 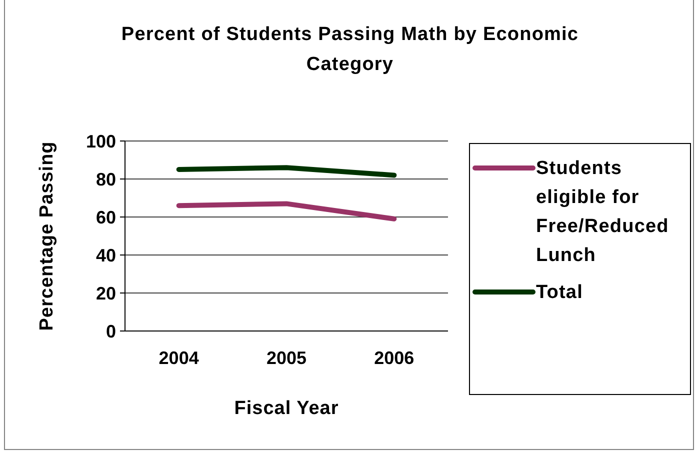 I want to click on chart-title: Percent of Students Passing Math by Economic Category, so click(x=350, y=49).